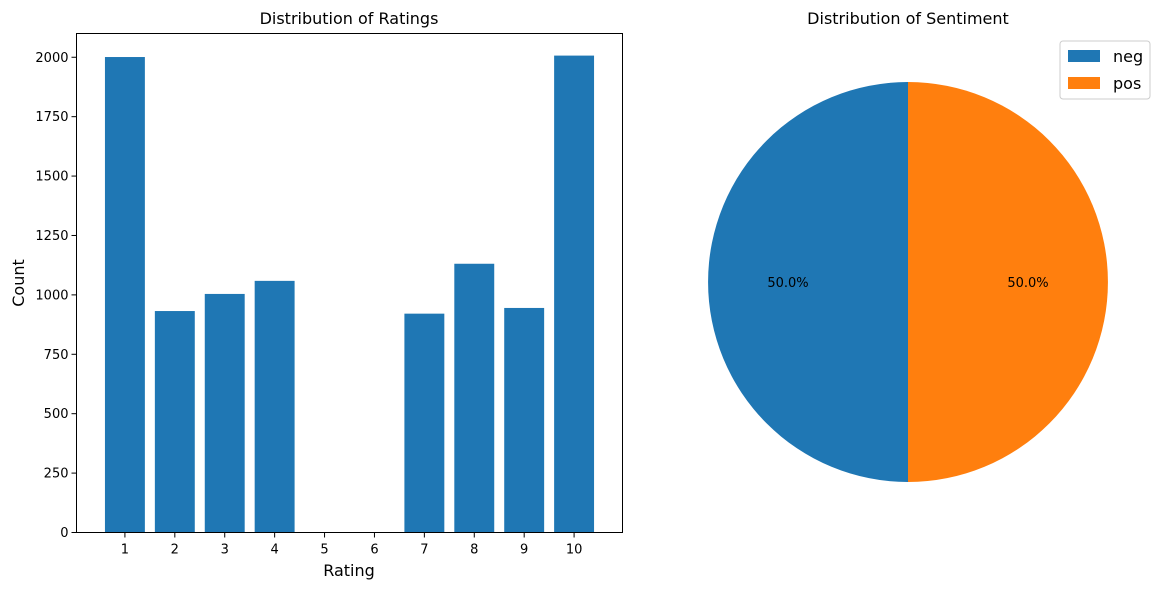  I want to click on x-tick-label: 4, so click(274, 550).